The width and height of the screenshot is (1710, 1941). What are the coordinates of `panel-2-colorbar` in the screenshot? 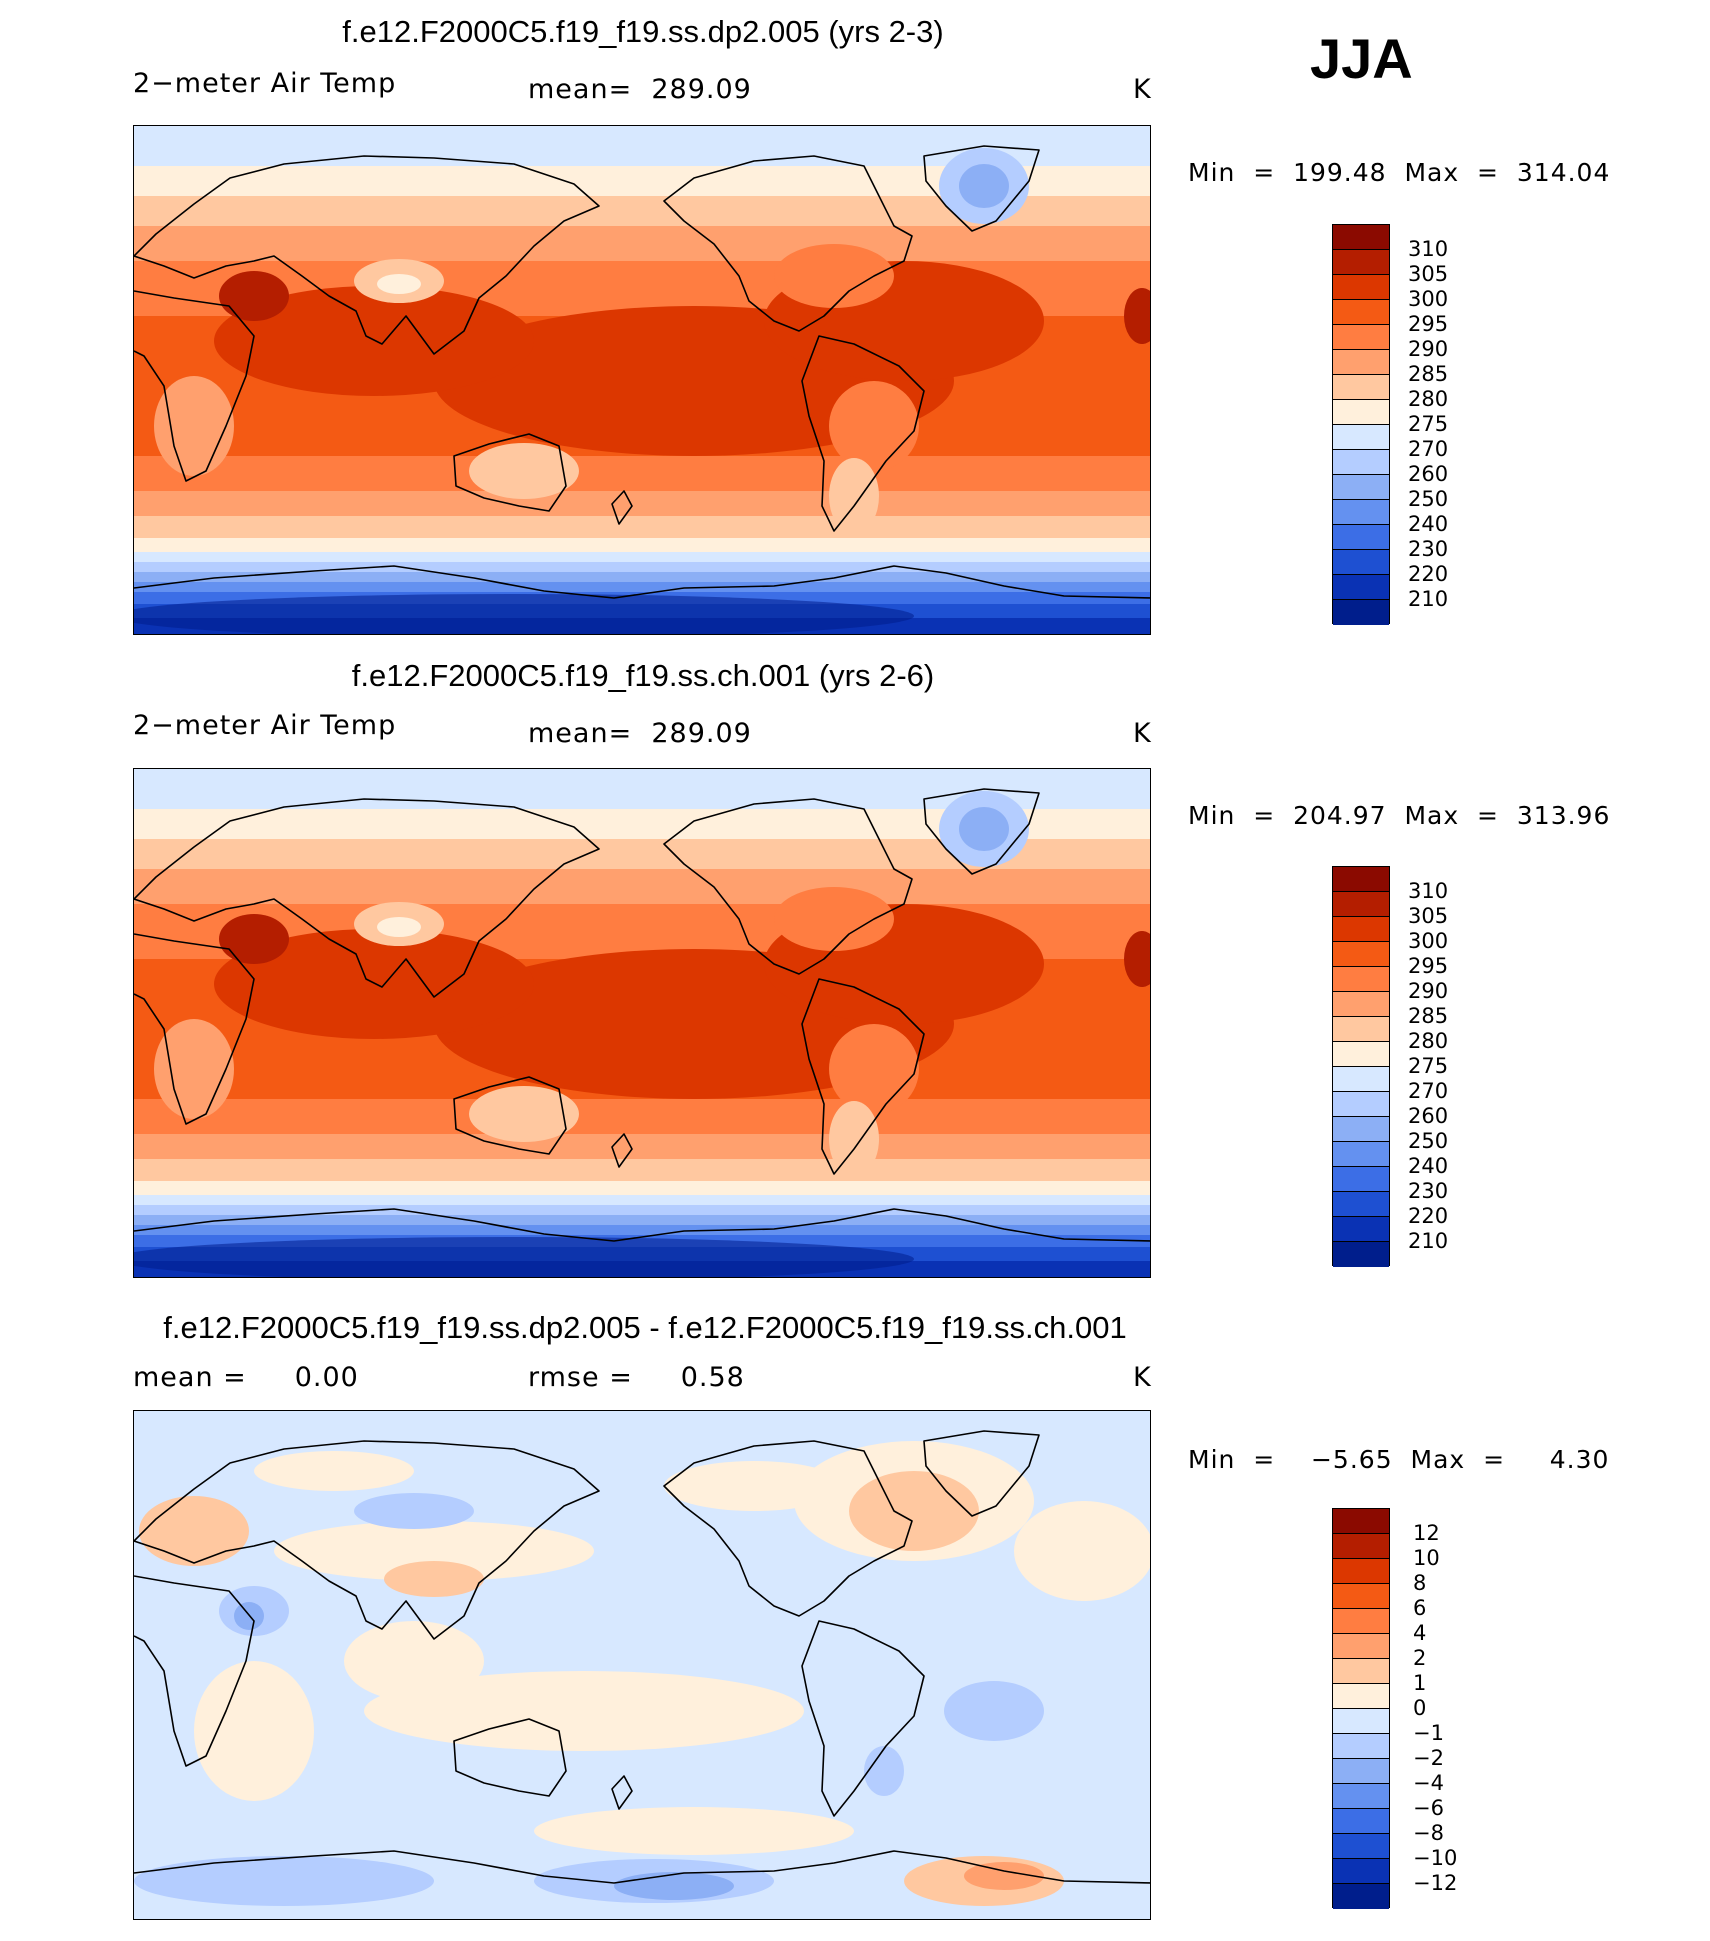 It's located at (1361, 1066).